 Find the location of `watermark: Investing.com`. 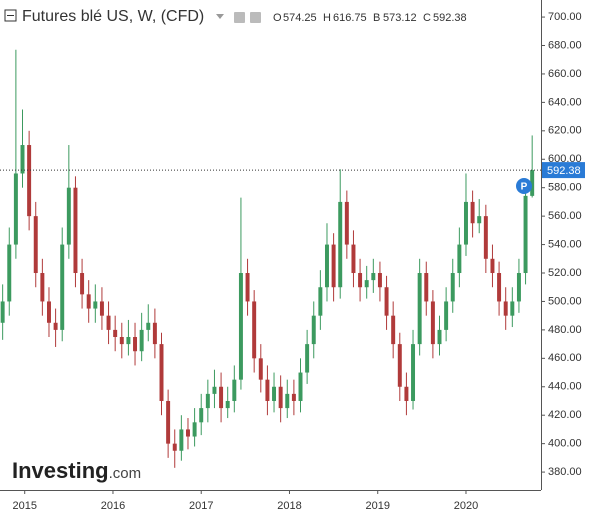

watermark: Investing.com is located at coordinates (76, 470).